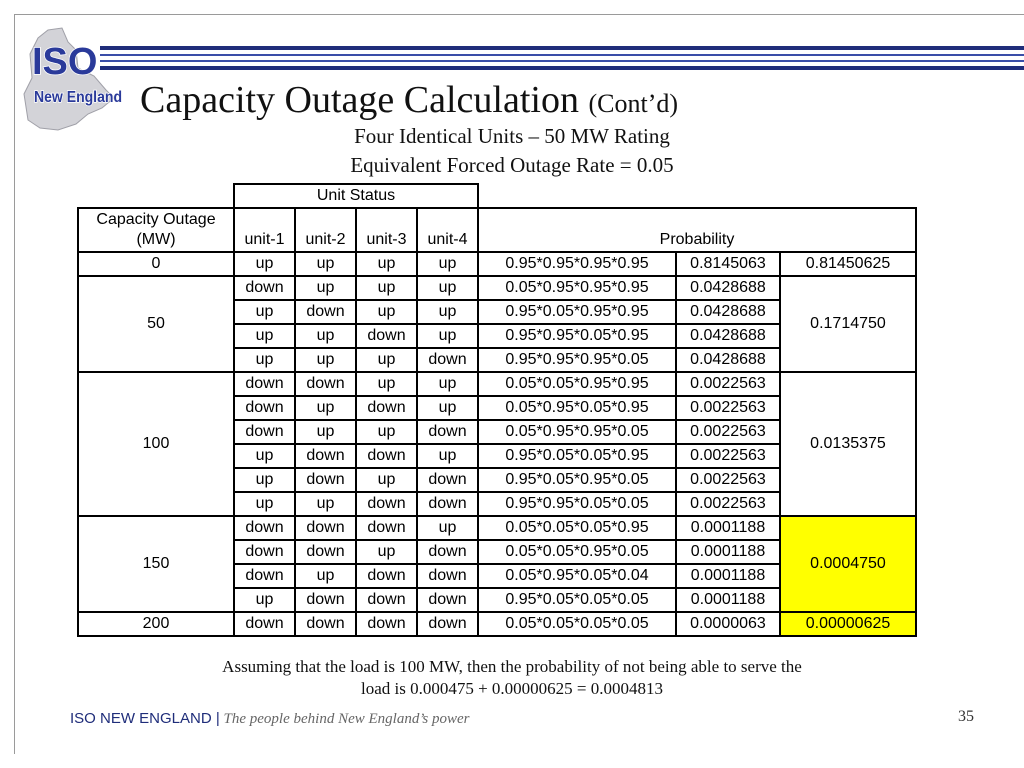  What do you see at coordinates (386, 230) in the screenshot?
I see `unit-header: unit-3` at bounding box center [386, 230].